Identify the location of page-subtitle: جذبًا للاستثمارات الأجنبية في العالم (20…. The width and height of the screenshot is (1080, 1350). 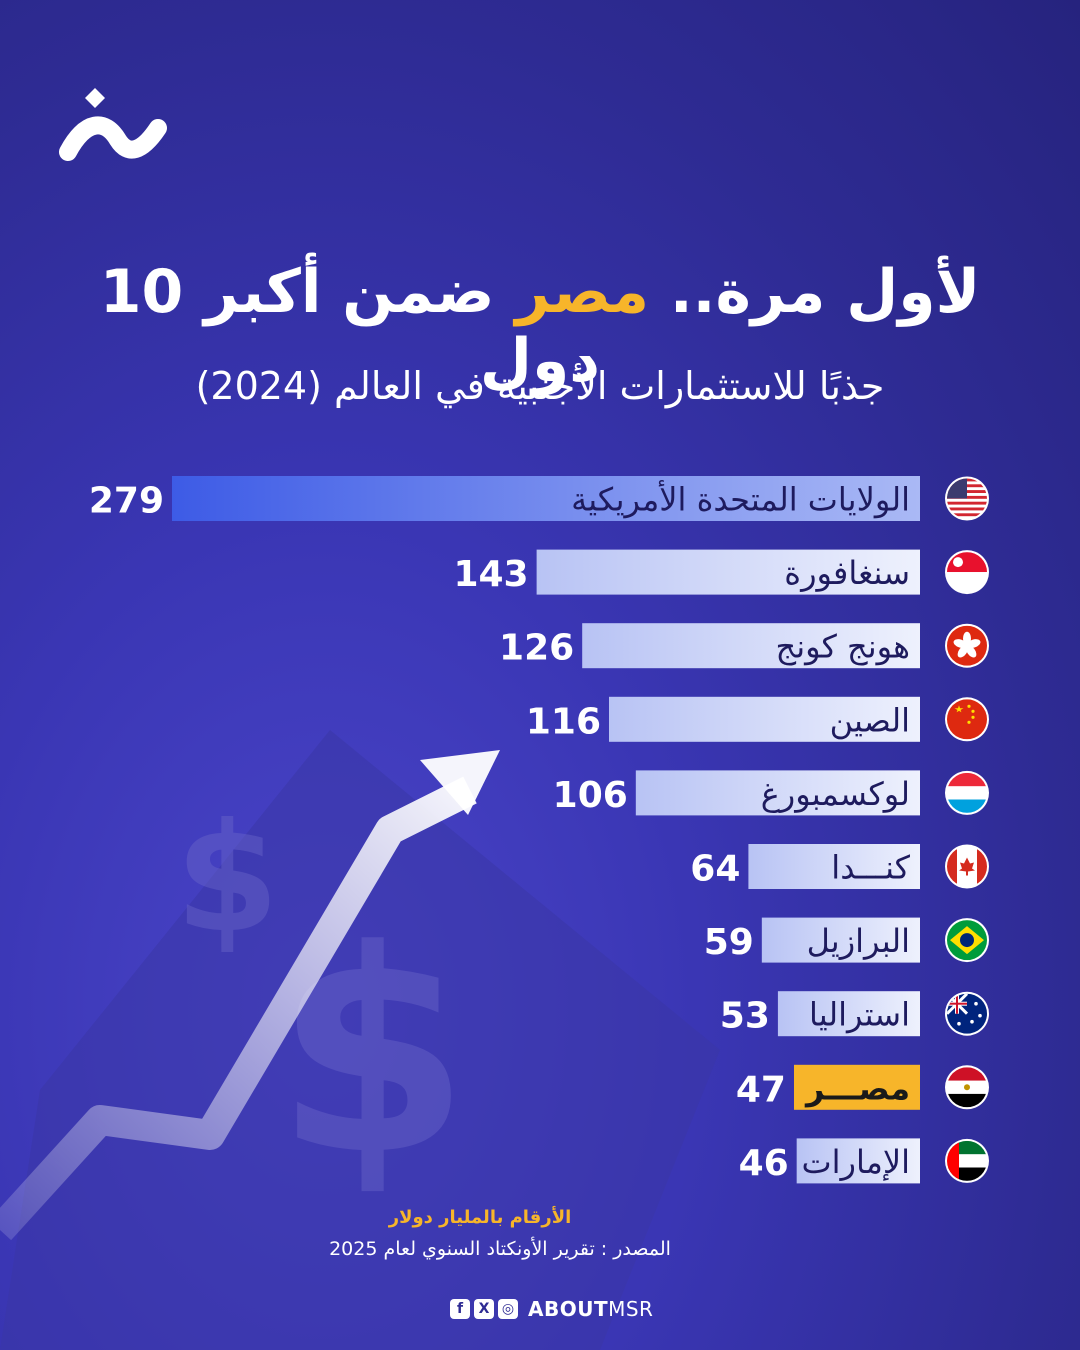
(540, 386).